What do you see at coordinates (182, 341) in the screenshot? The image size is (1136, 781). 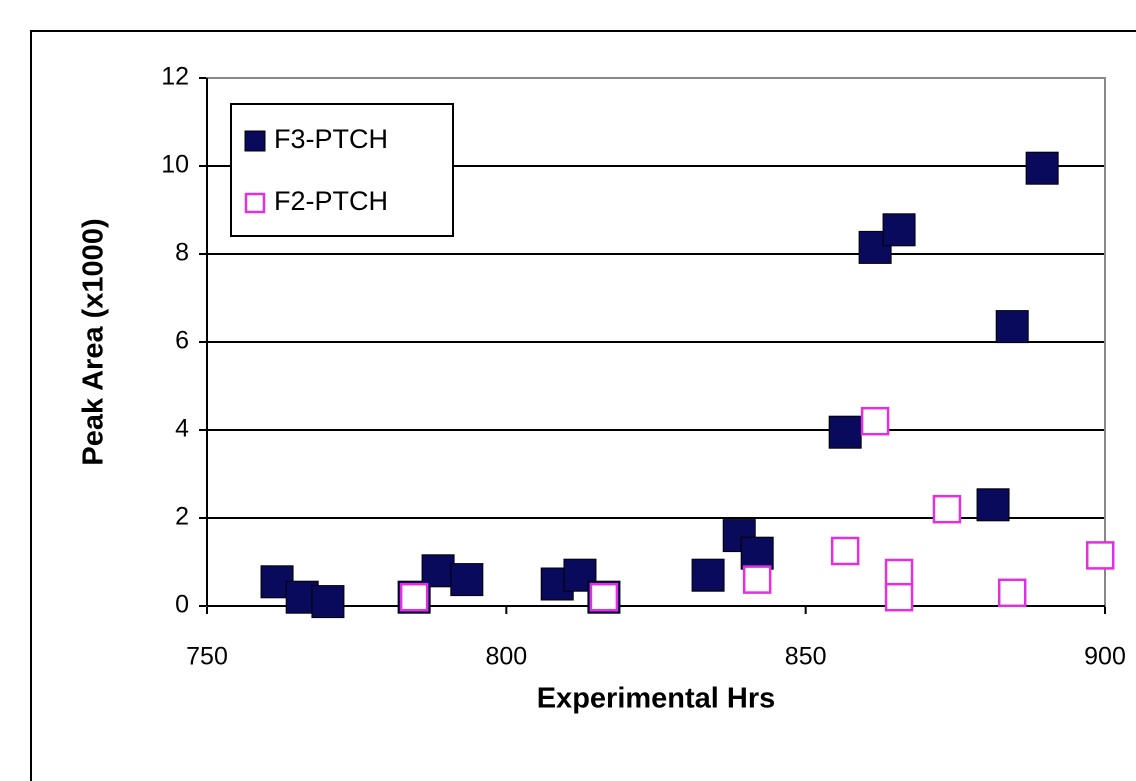 I see `y-tick-label: 6` at bounding box center [182, 341].